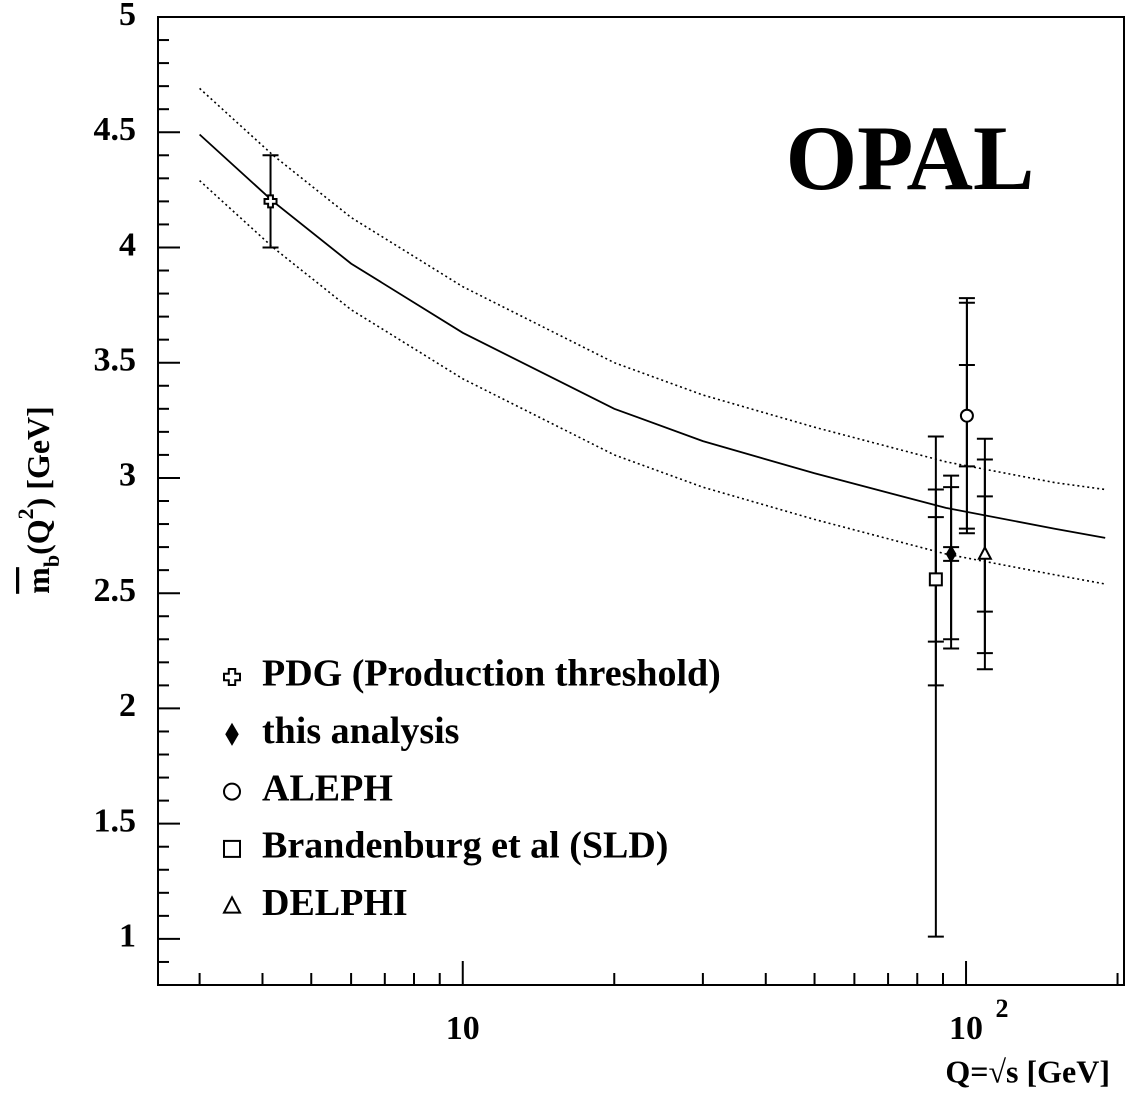 The height and width of the screenshot is (1095, 1131). I want to click on y-tick-label: 4.5, so click(115, 129).